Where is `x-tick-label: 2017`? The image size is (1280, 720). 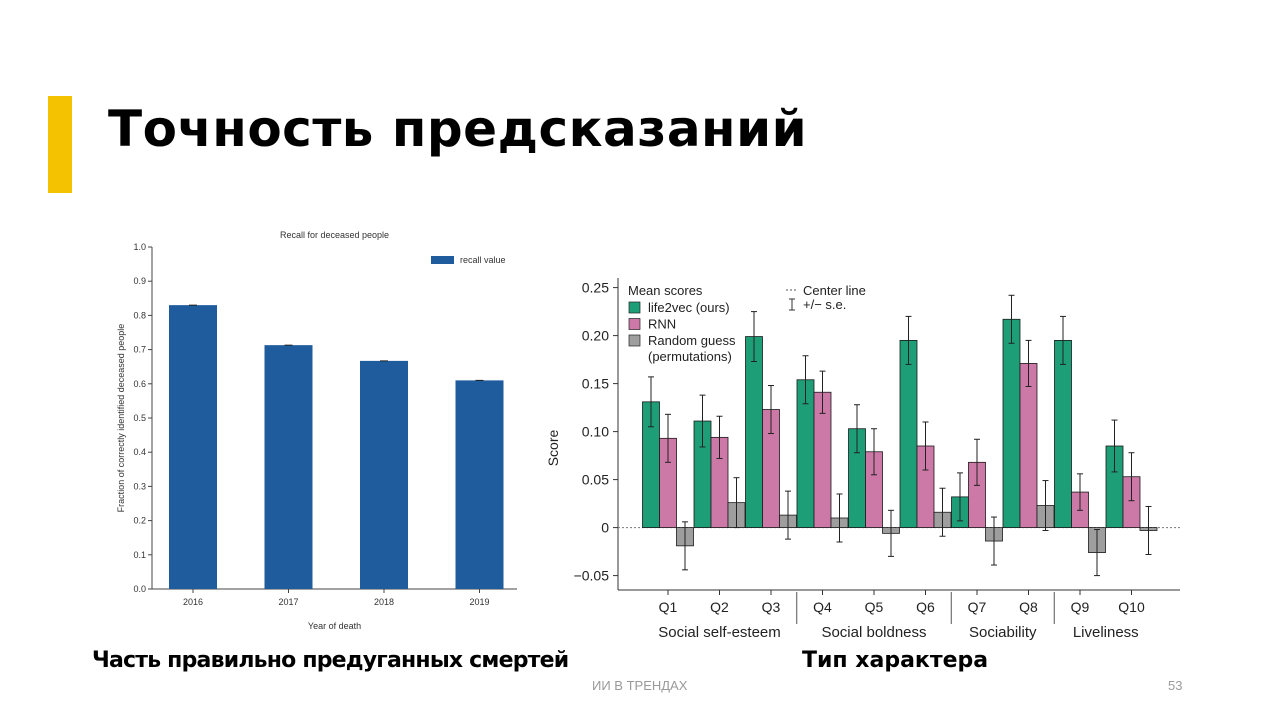
x-tick-label: 2017 is located at coordinates (288, 602).